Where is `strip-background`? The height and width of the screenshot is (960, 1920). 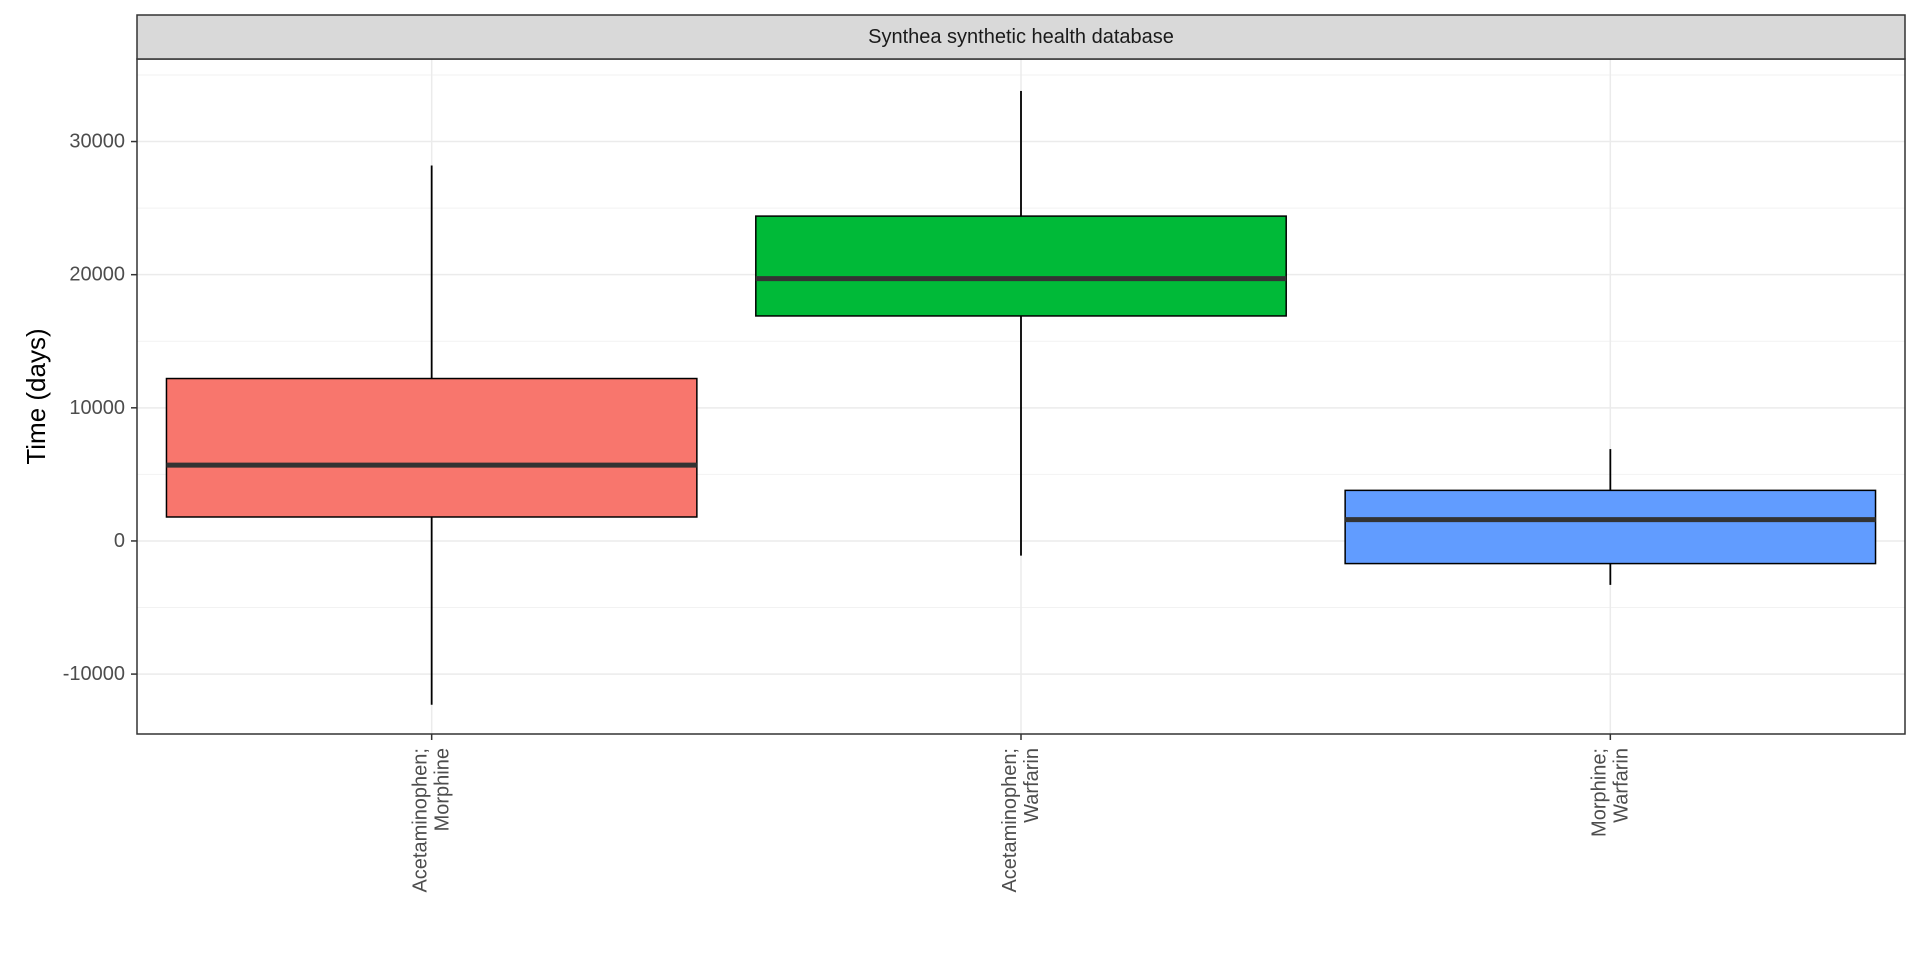
strip-background is located at coordinates (1021, 37).